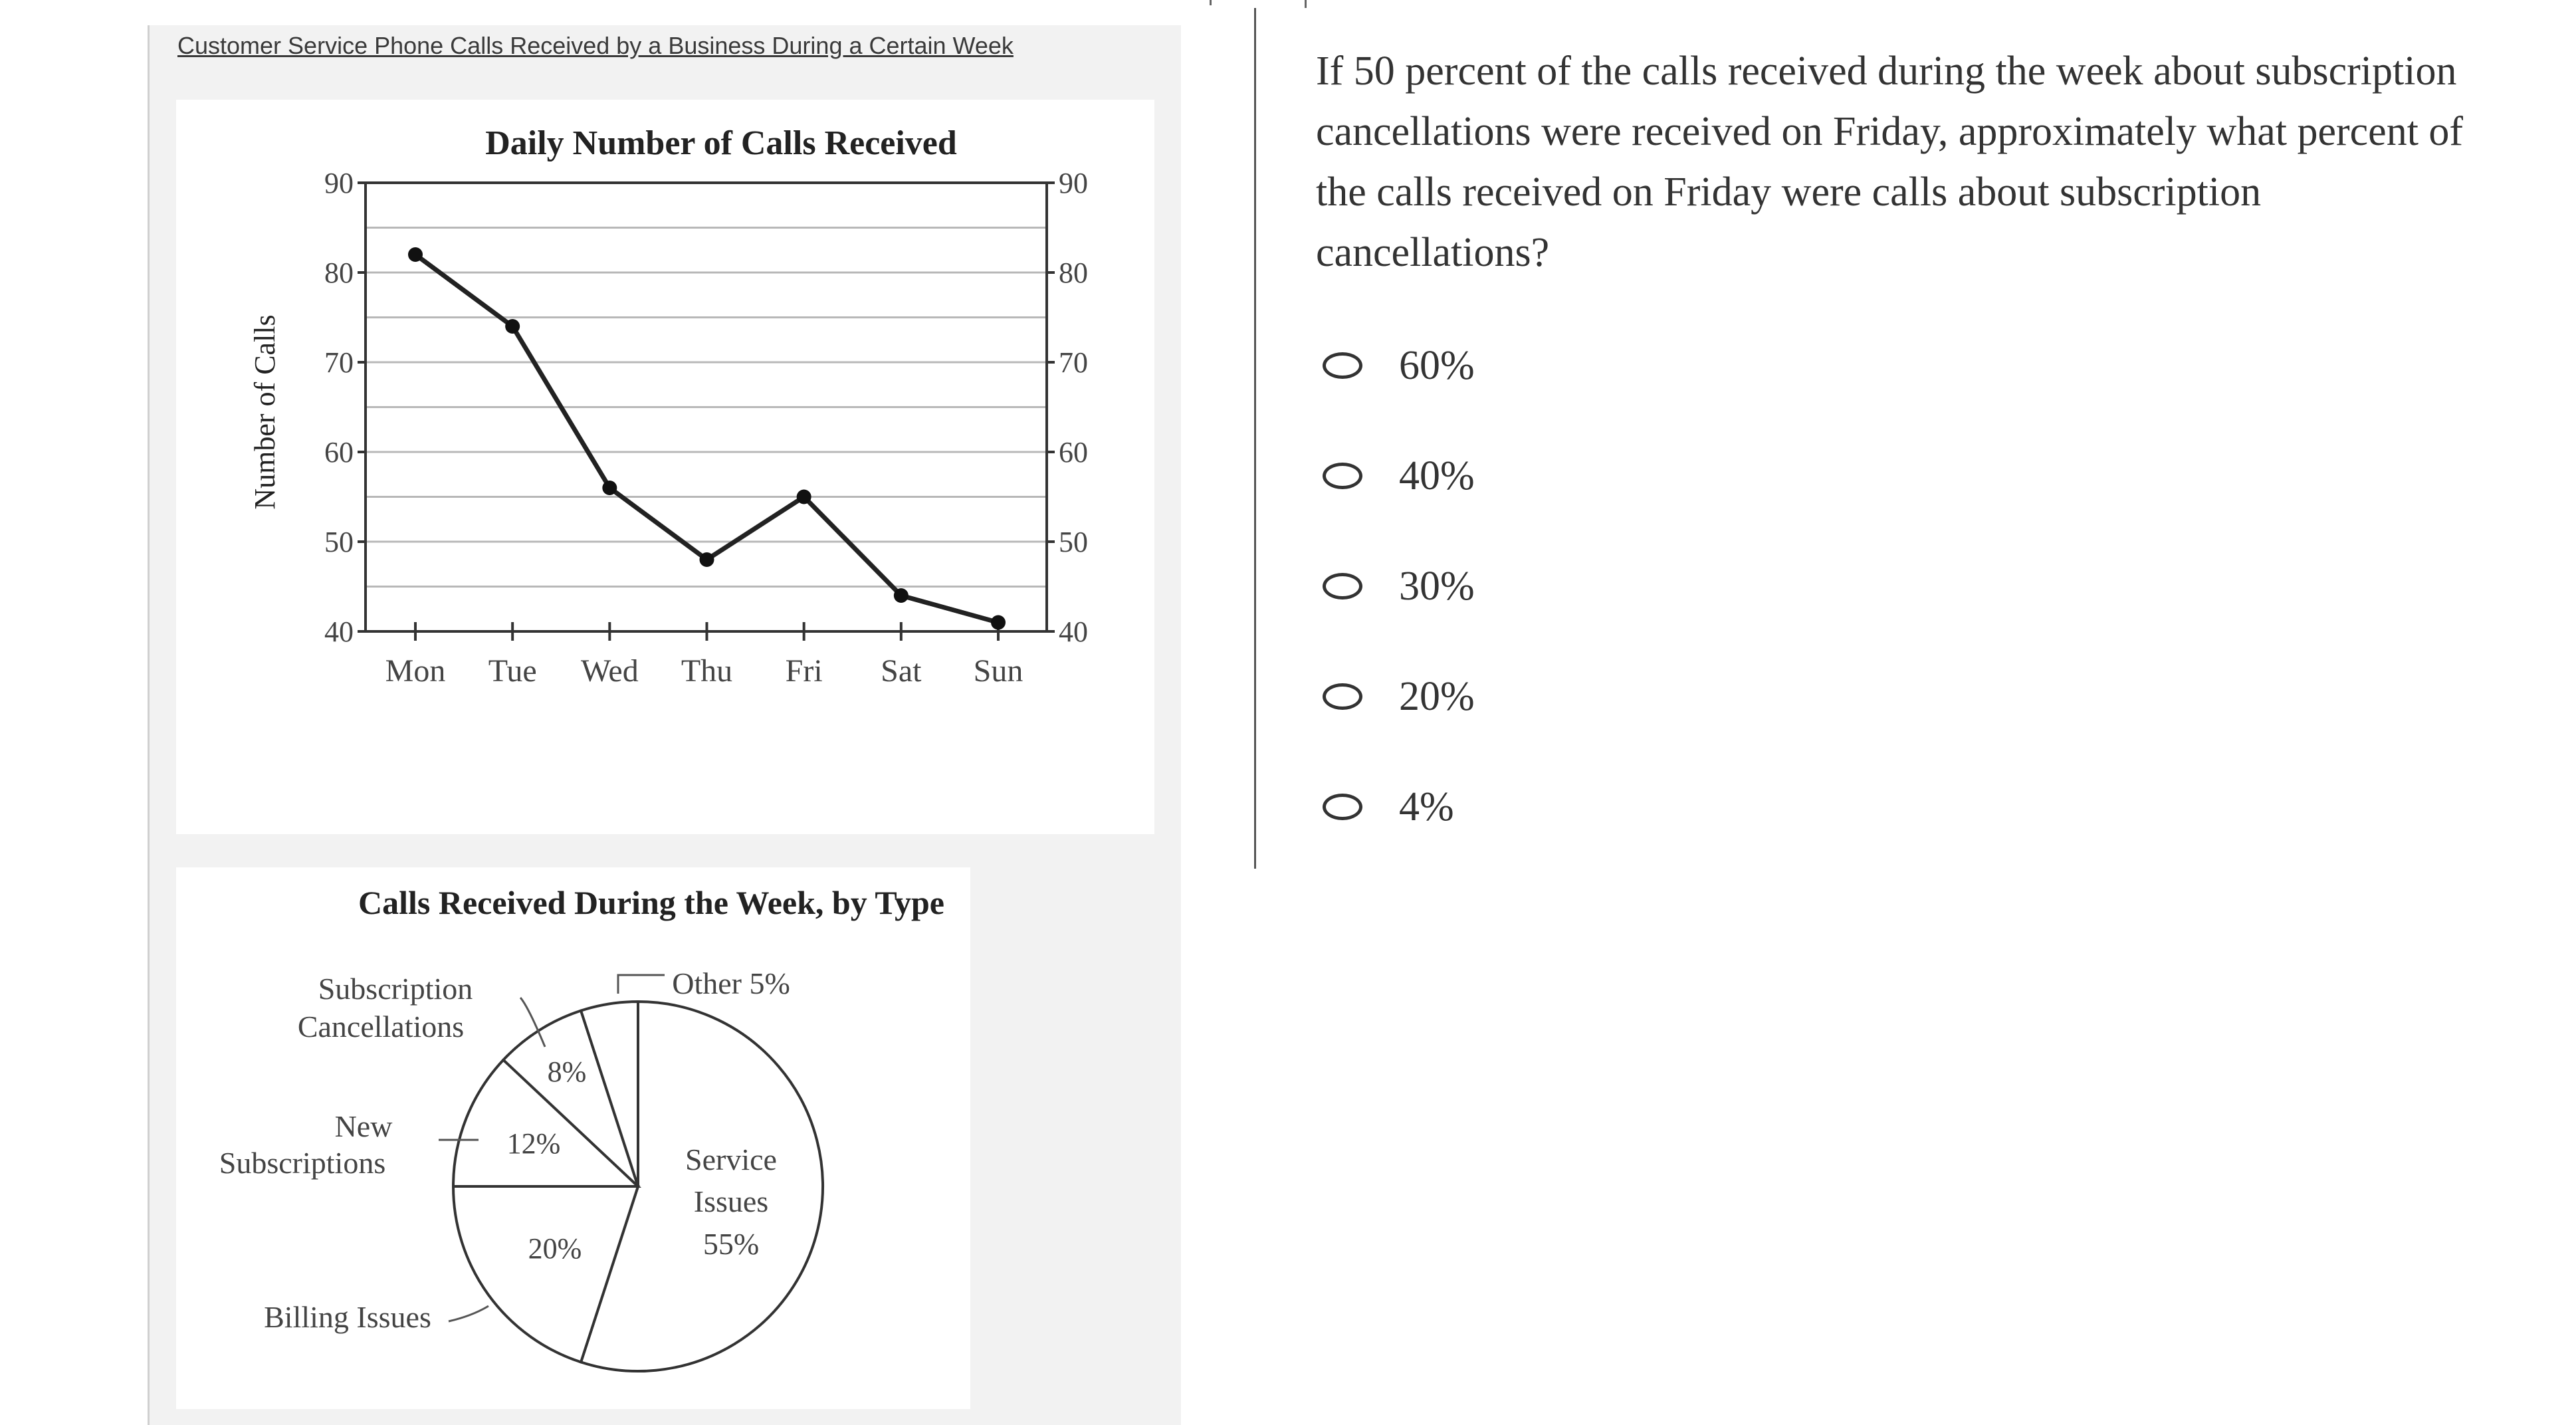  Describe the element at coordinates (651, 903) in the screenshot. I see `pie-chart-title: Calls Received During the Week, by Type` at that location.